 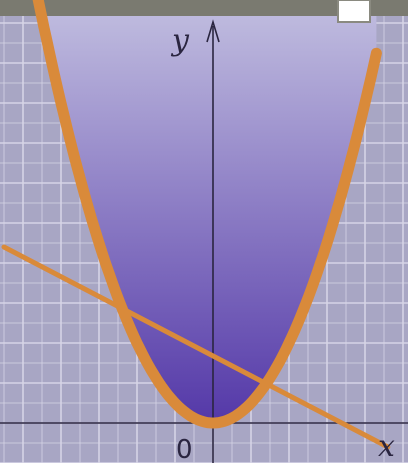 I want to click on corner-box, so click(x=354, y=11).